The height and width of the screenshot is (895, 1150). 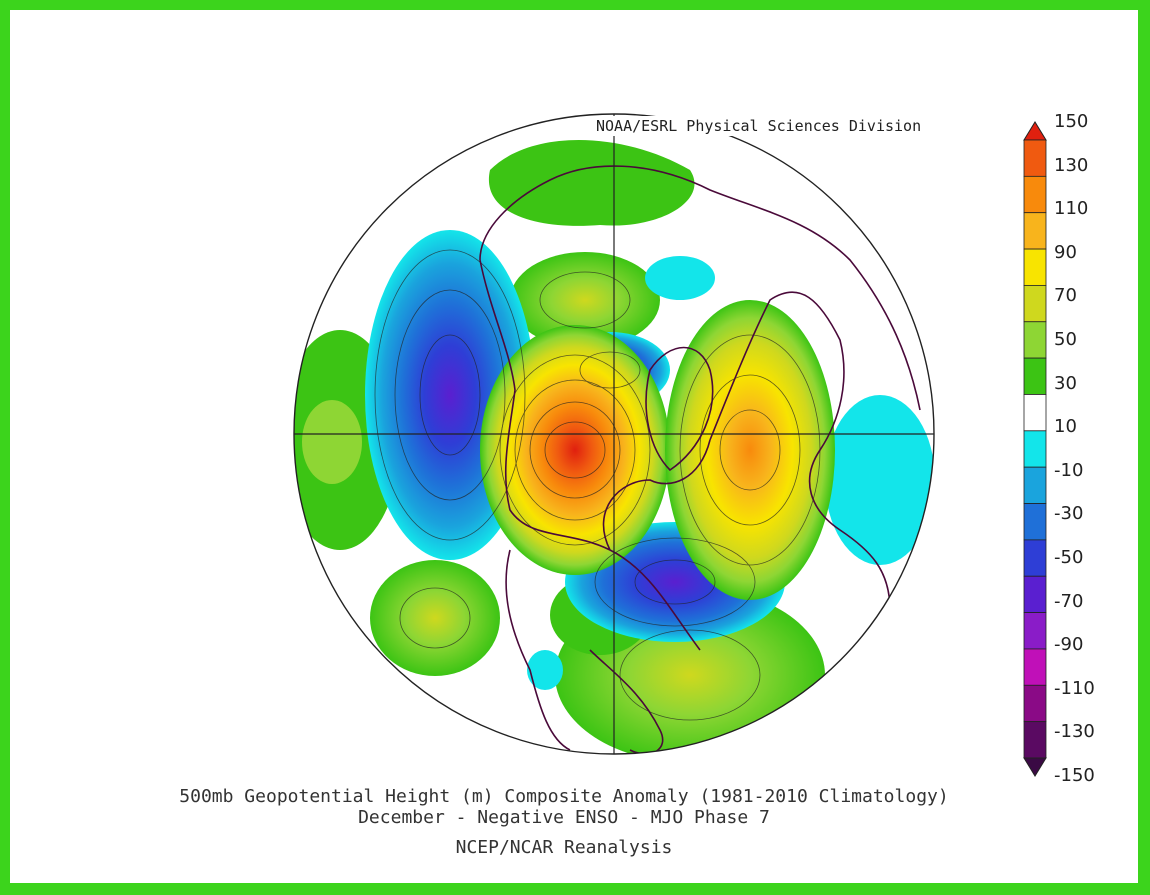 I want to click on colorbar-tick-label: 130, so click(x=1071, y=165).